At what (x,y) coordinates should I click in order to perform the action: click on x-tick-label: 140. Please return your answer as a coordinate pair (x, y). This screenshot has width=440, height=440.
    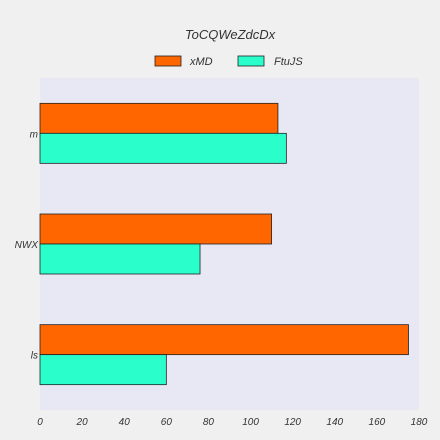
    Looking at the image, I should click on (334, 422).